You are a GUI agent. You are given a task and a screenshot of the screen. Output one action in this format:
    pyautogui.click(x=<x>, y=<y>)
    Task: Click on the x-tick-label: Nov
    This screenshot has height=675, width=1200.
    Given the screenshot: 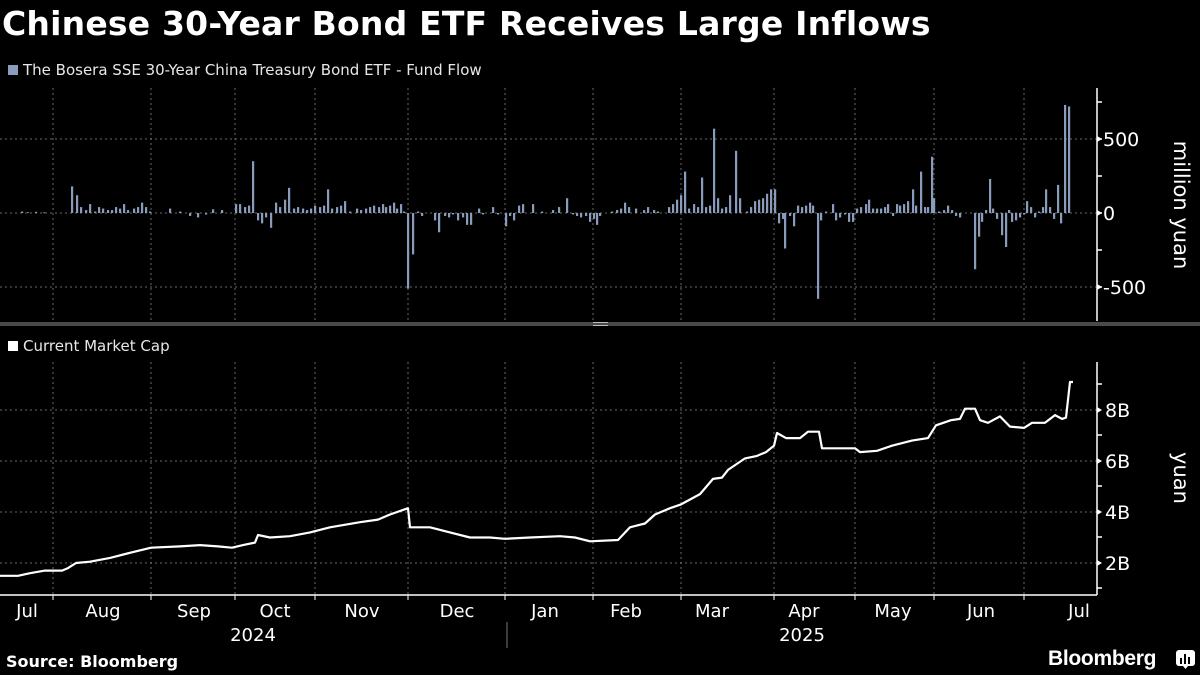 What is the action you would take?
    pyautogui.click(x=361, y=611)
    